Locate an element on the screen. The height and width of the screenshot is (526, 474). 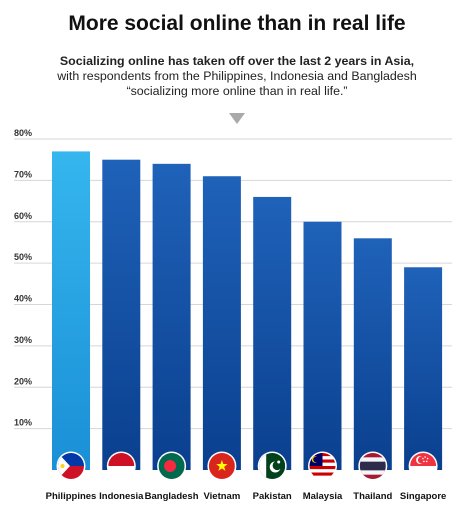
down-arrow-icon is located at coordinates (237, 118).